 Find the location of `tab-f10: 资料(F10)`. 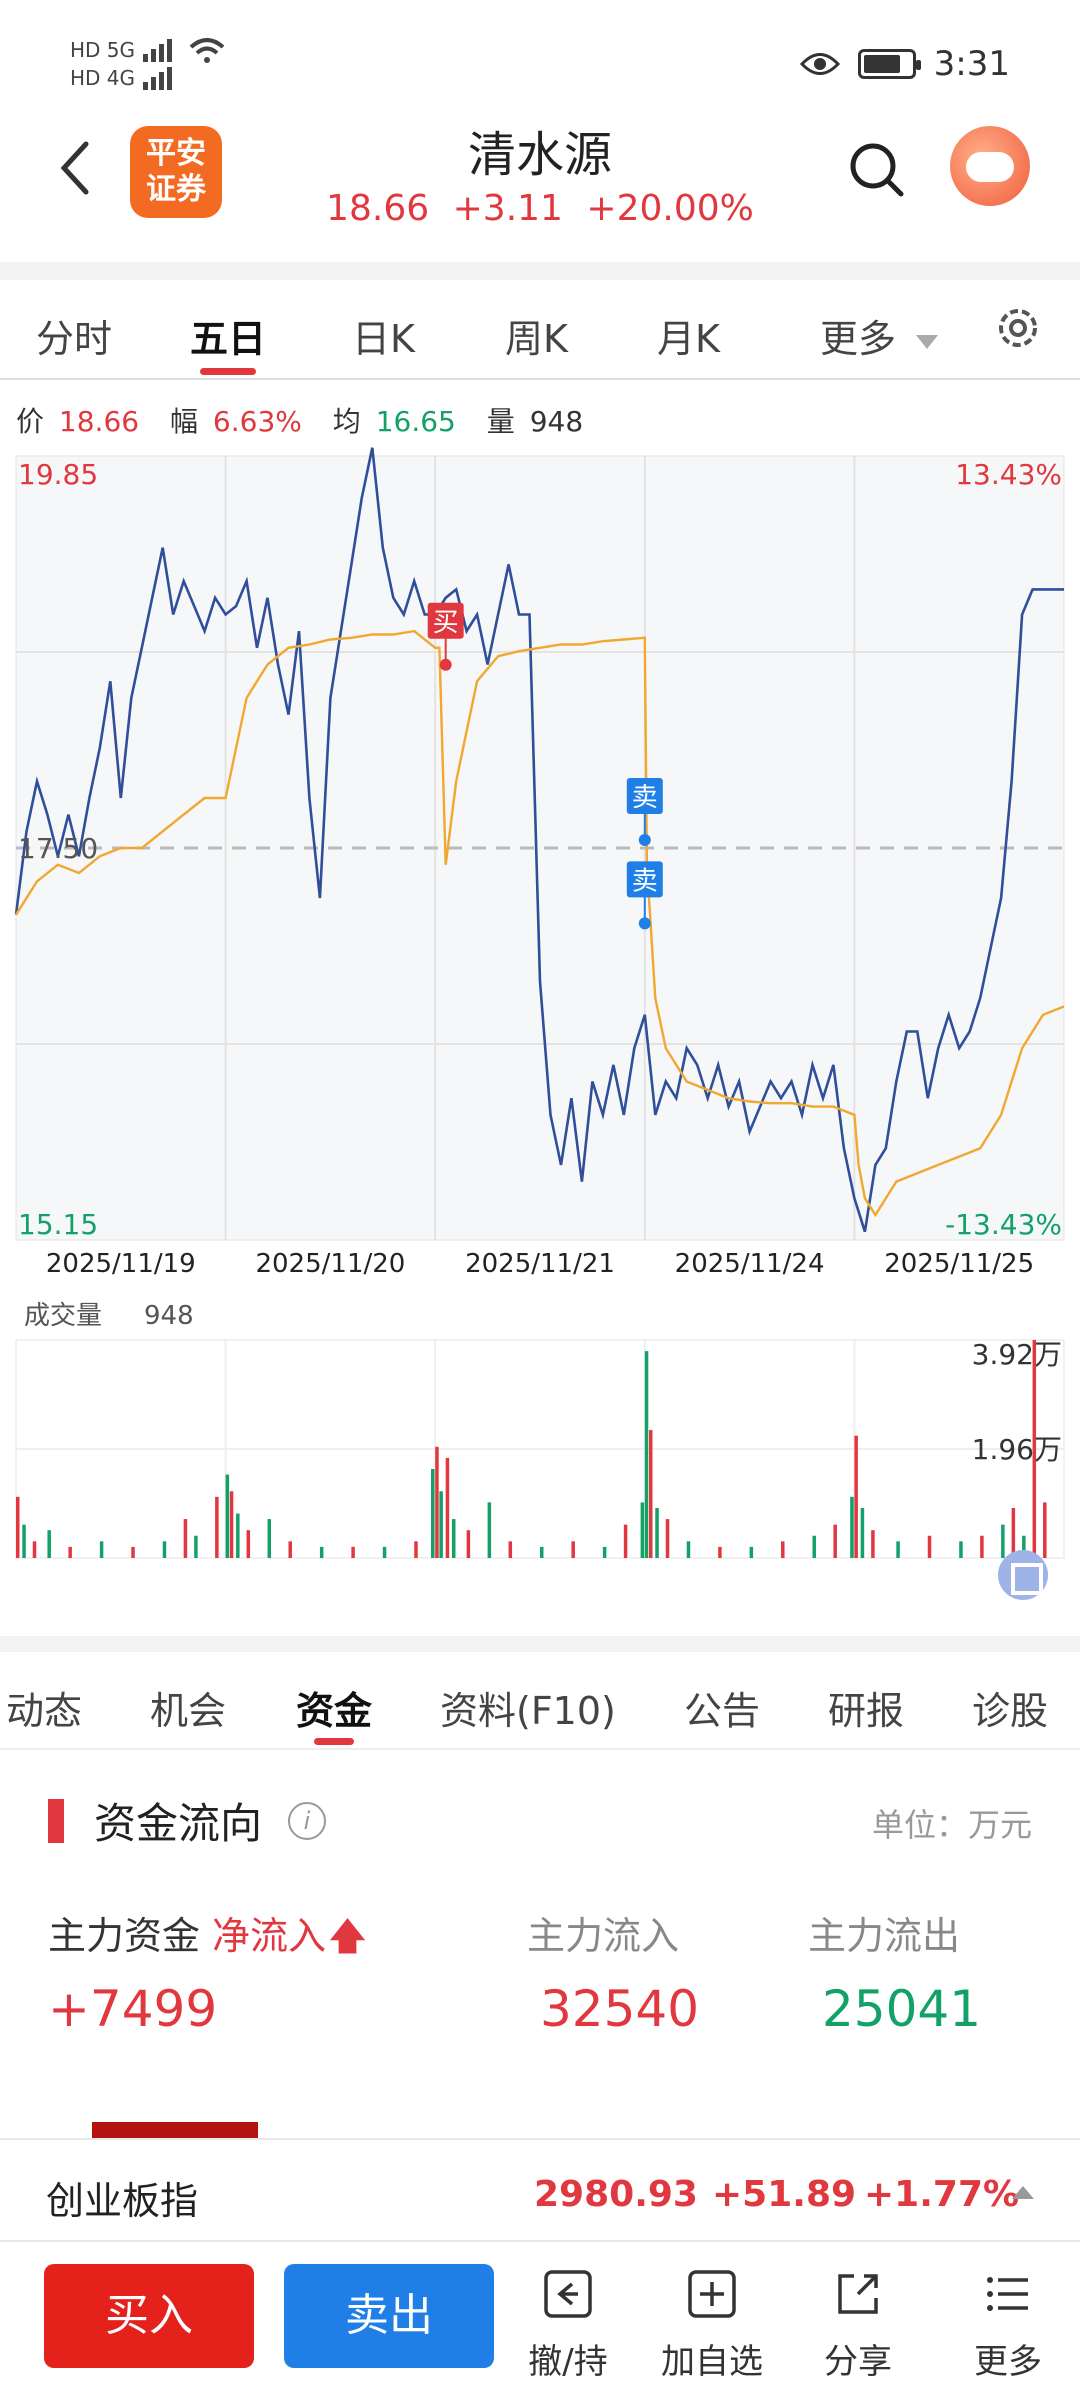

tab-f10: 资料(F10) is located at coordinates (528, 1711).